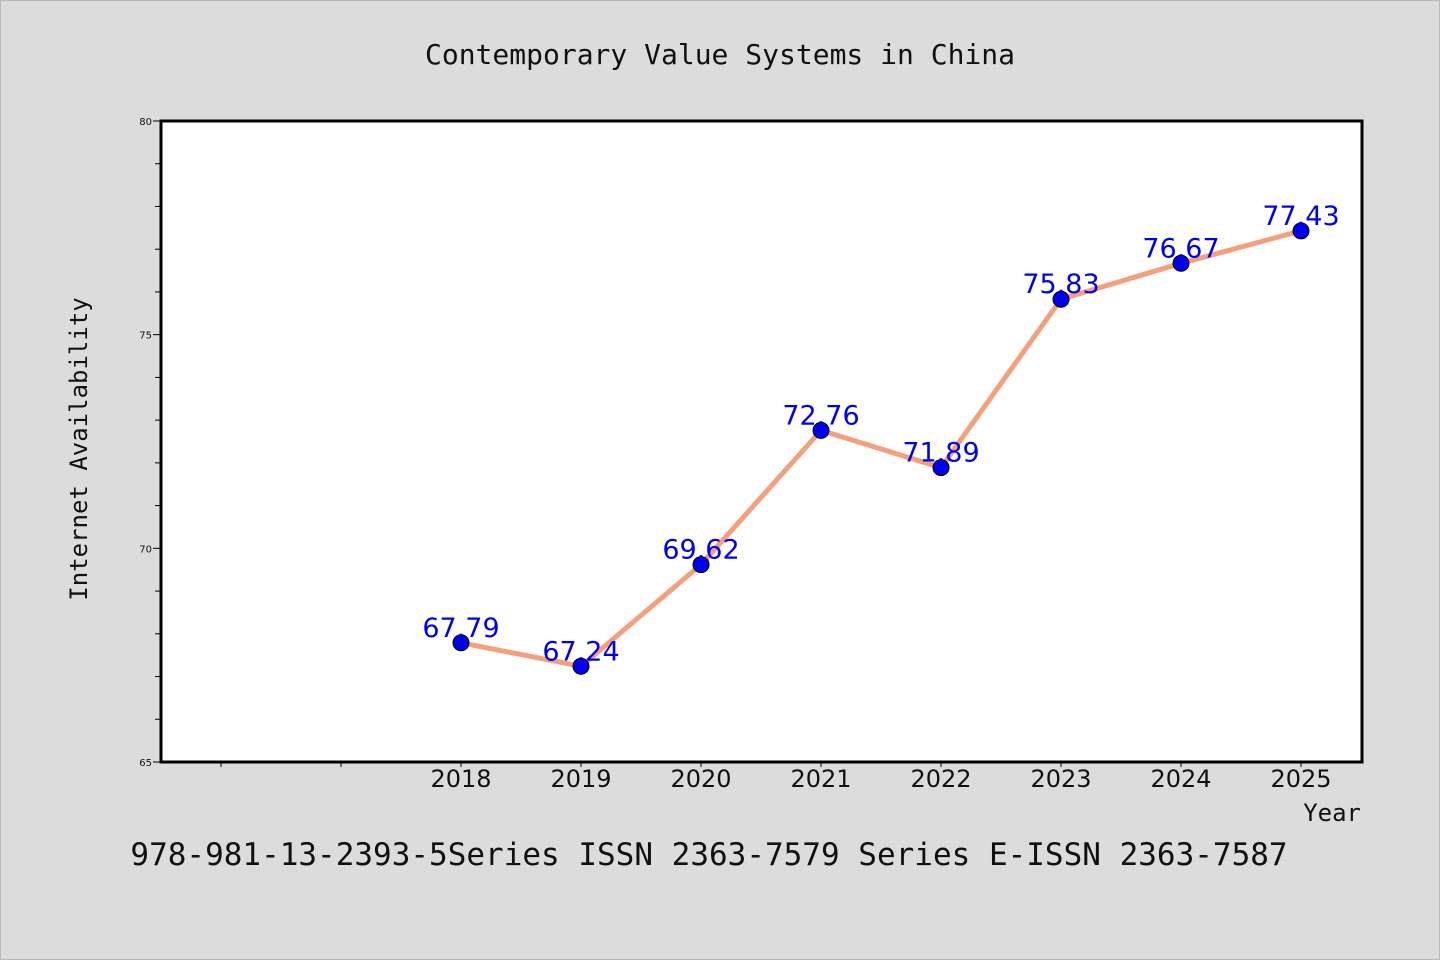  Describe the element at coordinates (940, 779) in the screenshot. I see `x-tick-label: 2022` at that location.